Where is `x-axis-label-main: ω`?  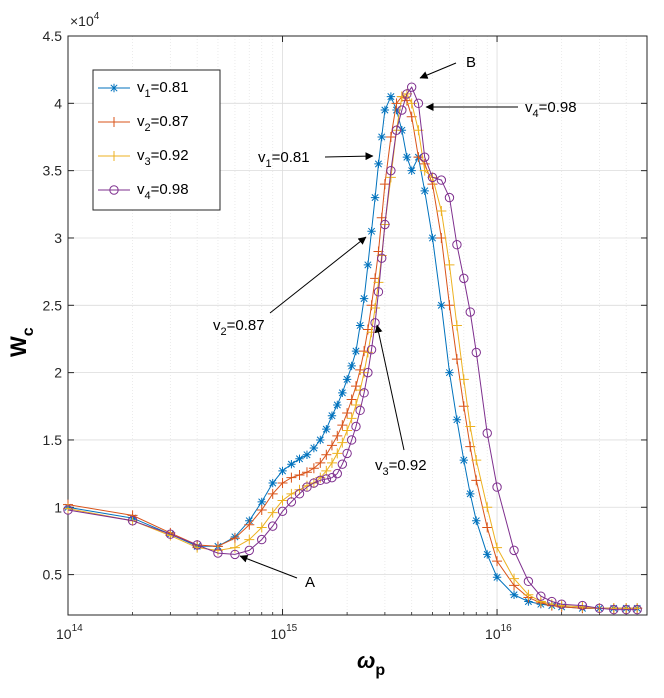 x-axis-label-main: ω is located at coordinates (366, 660).